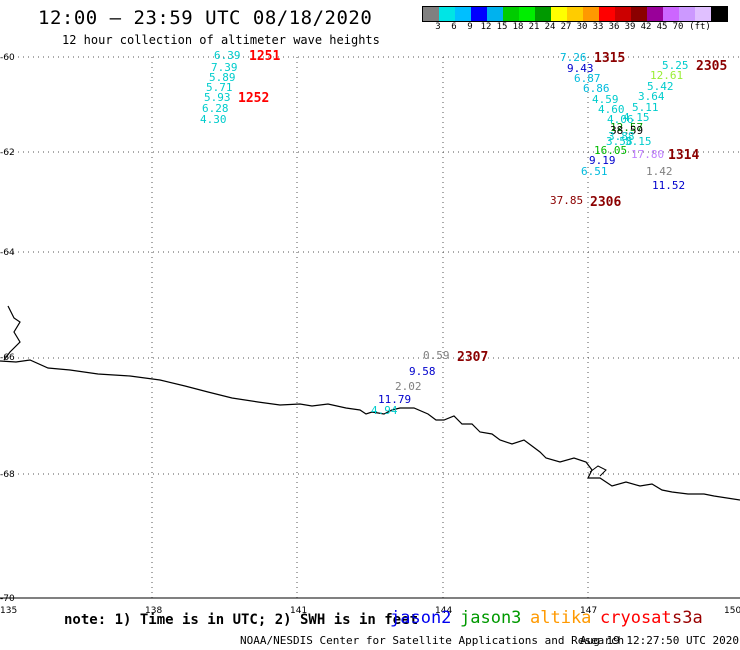 This screenshot has width=740, height=650. Describe the element at coordinates (7, 153) in the screenshot. I see `latitude-label: -62` at that location.